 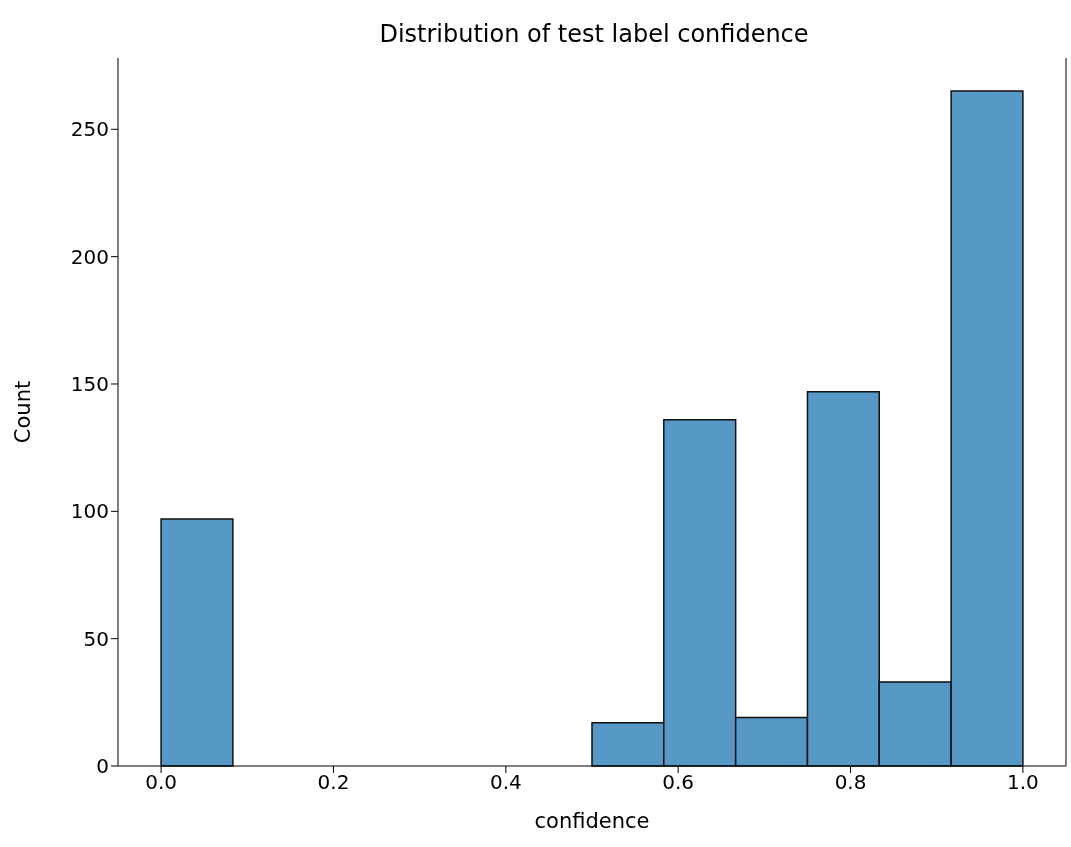 I want to click on y-tick-label: 100, so click(x=89, y=511).